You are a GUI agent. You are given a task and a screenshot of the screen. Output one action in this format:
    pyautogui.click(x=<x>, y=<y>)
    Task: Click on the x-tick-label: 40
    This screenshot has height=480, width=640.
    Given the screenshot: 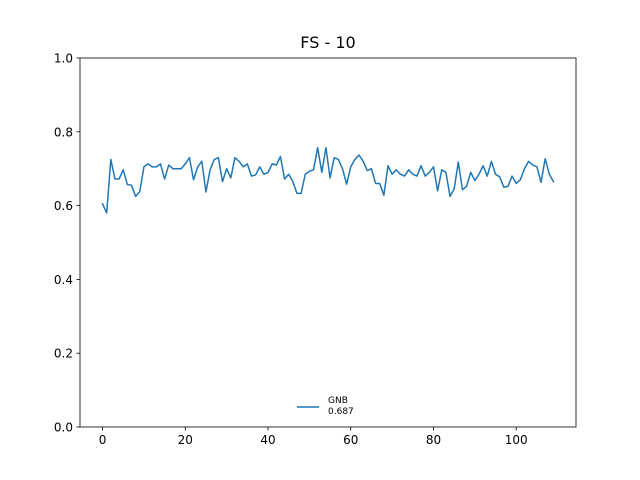 What is the action you would take?
    pyautogui.click(x=267, y=440)
    